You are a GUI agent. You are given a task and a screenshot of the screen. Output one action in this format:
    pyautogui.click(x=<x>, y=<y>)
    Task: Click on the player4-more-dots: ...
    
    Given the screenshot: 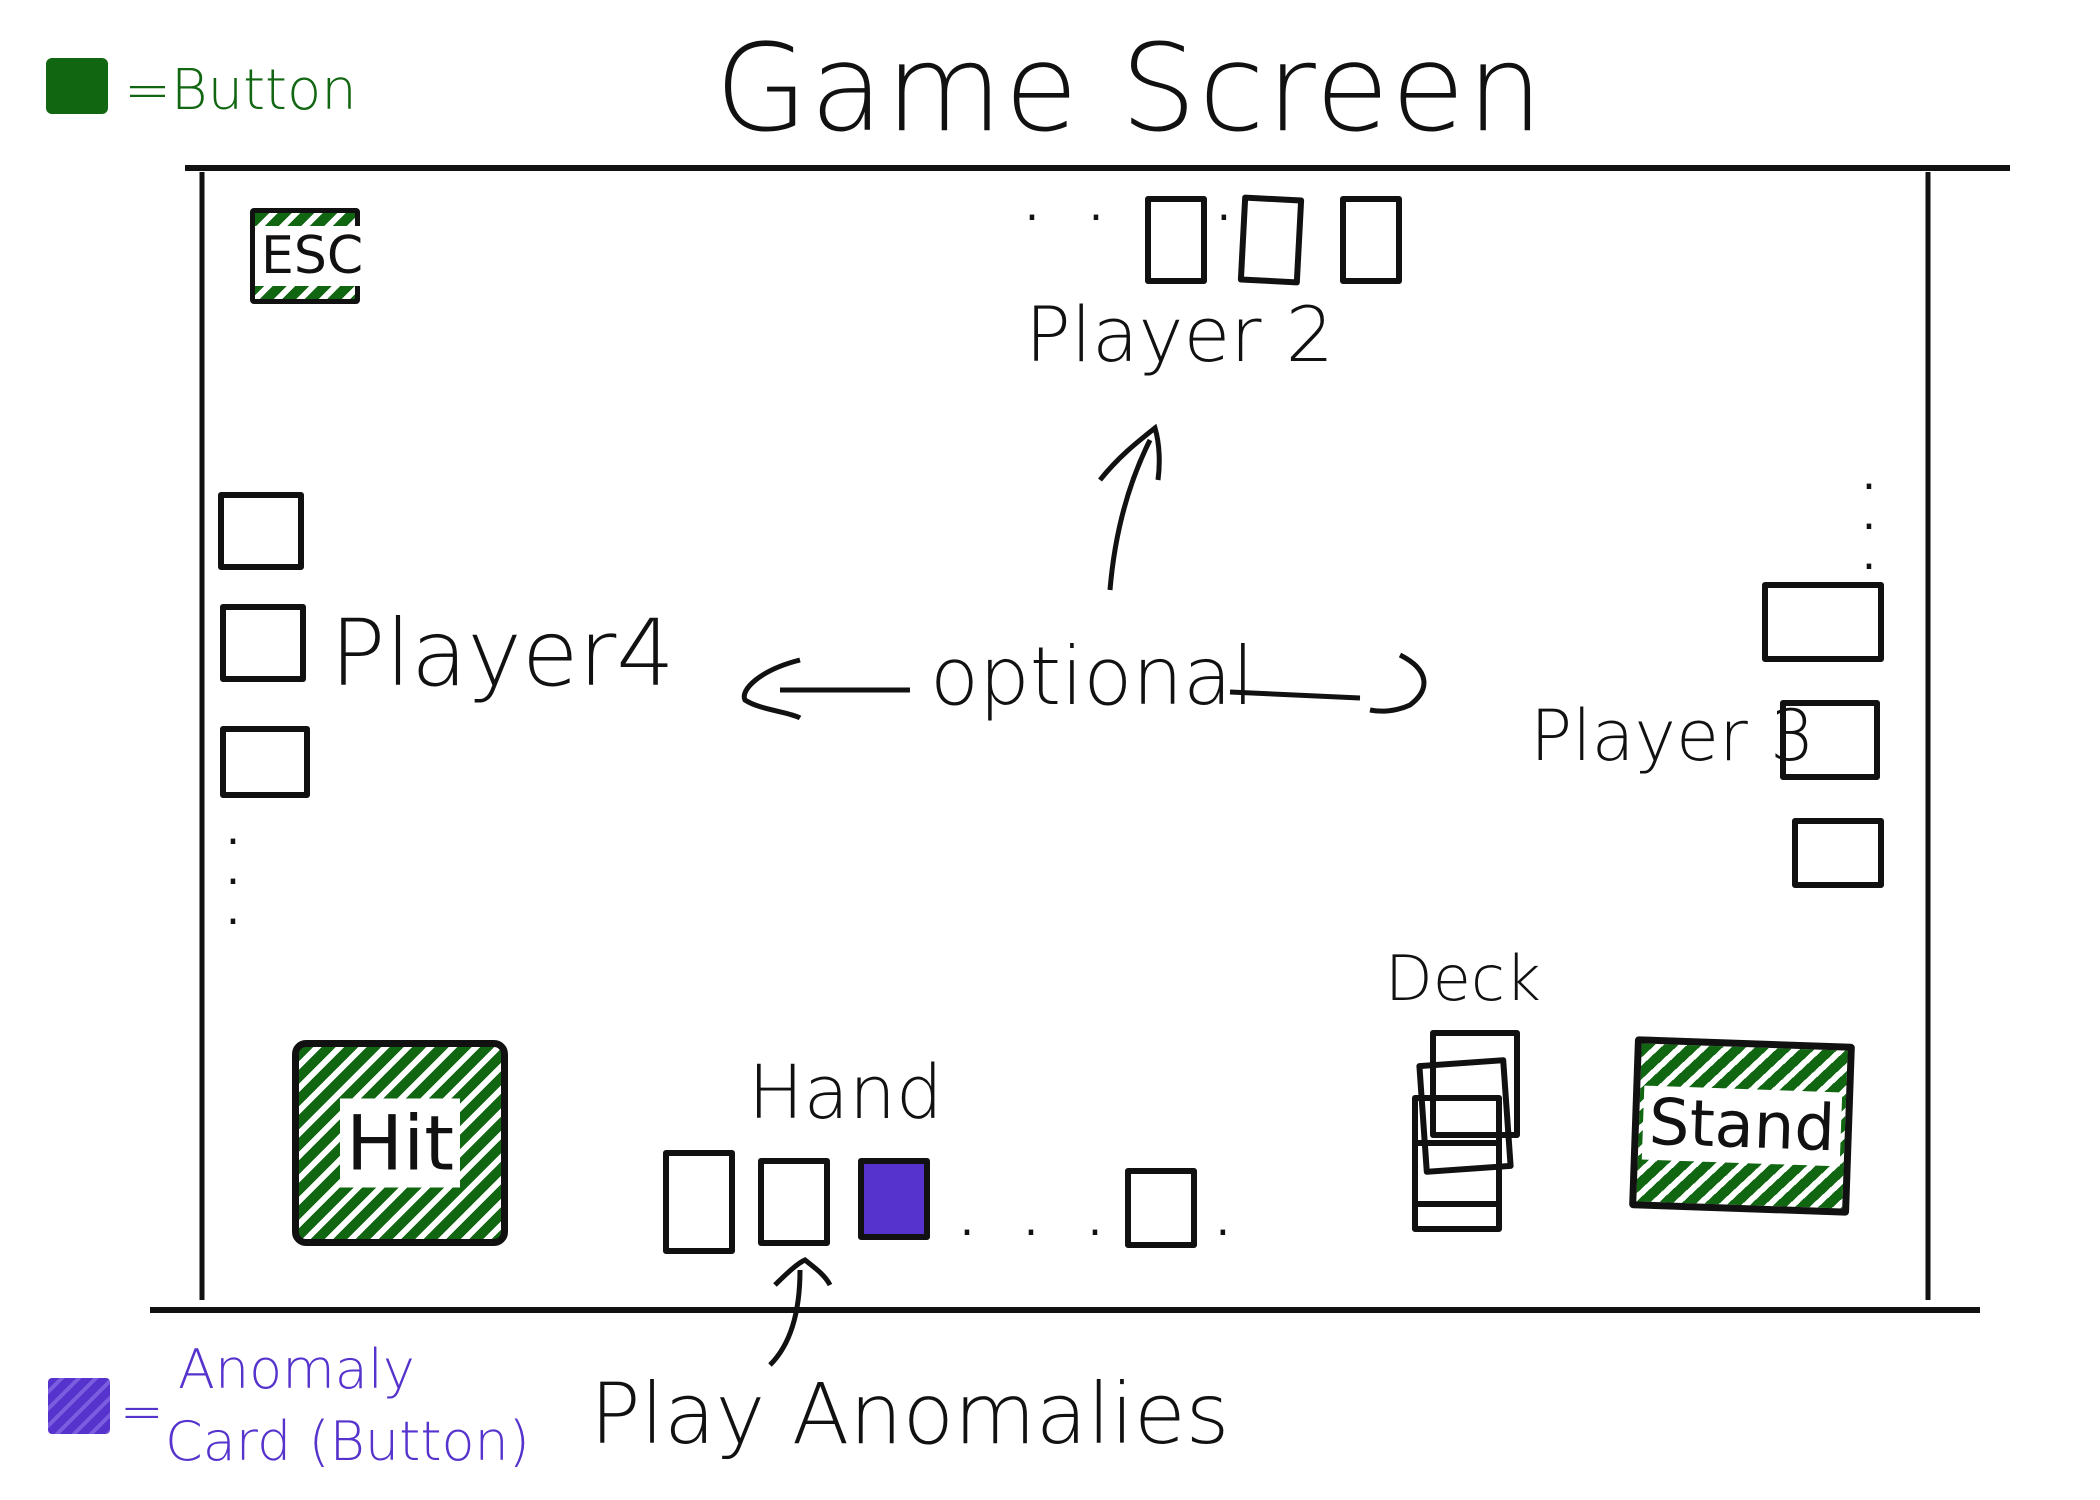 What is the action you would take?
    pyautogui.click(x=233, y=869)
    